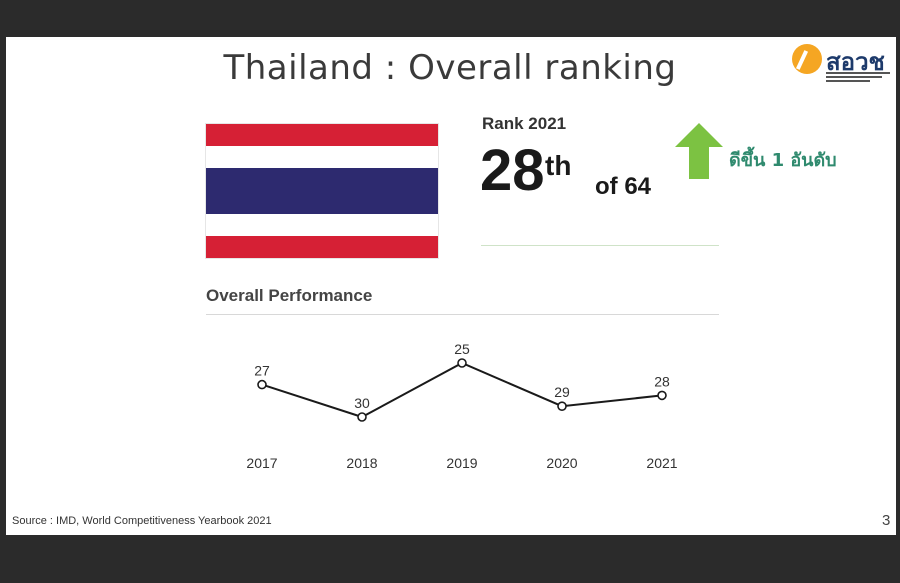  What do you see at coordinates (855, 62) in the screenshot?
I see `logo-text: สอวช` at bounding box center [855, 62].